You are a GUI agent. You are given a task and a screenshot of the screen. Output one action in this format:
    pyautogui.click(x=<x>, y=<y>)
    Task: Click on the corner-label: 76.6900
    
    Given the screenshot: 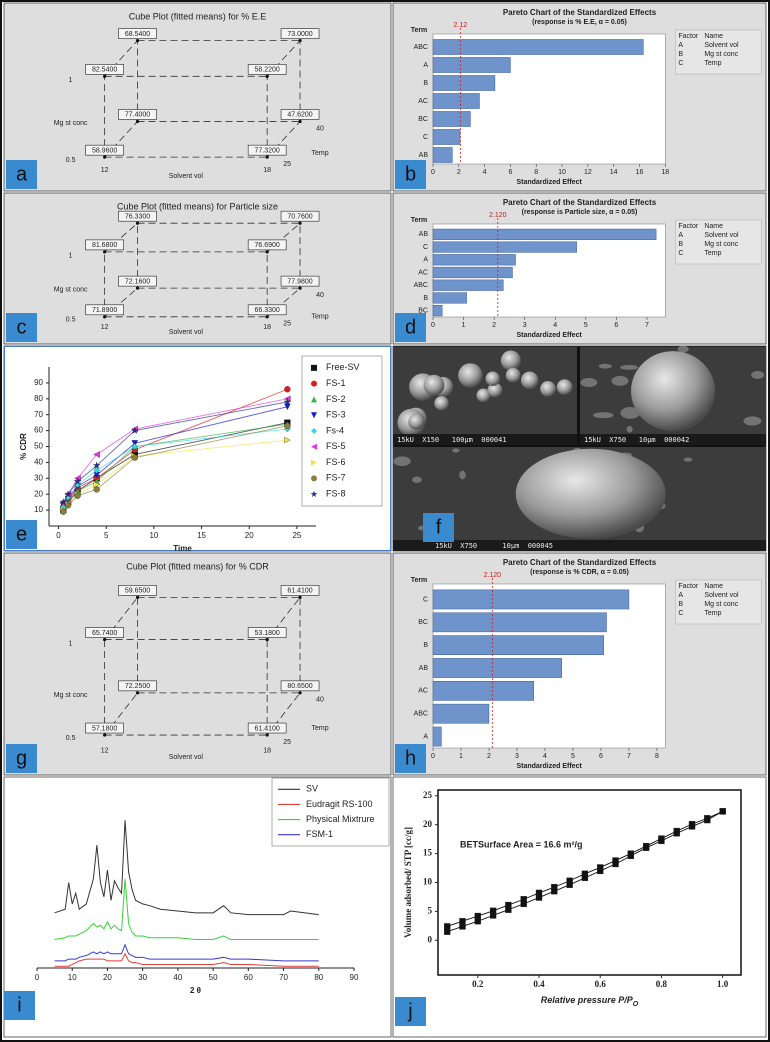 What is the action you would take?
    pyautogui.click(x=267, y=245)
    